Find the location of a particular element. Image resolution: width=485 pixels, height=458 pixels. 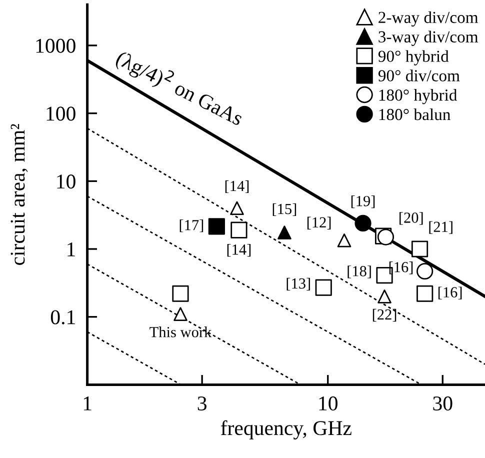

x-tick-label: 30 is located at coordinates (442, 403).